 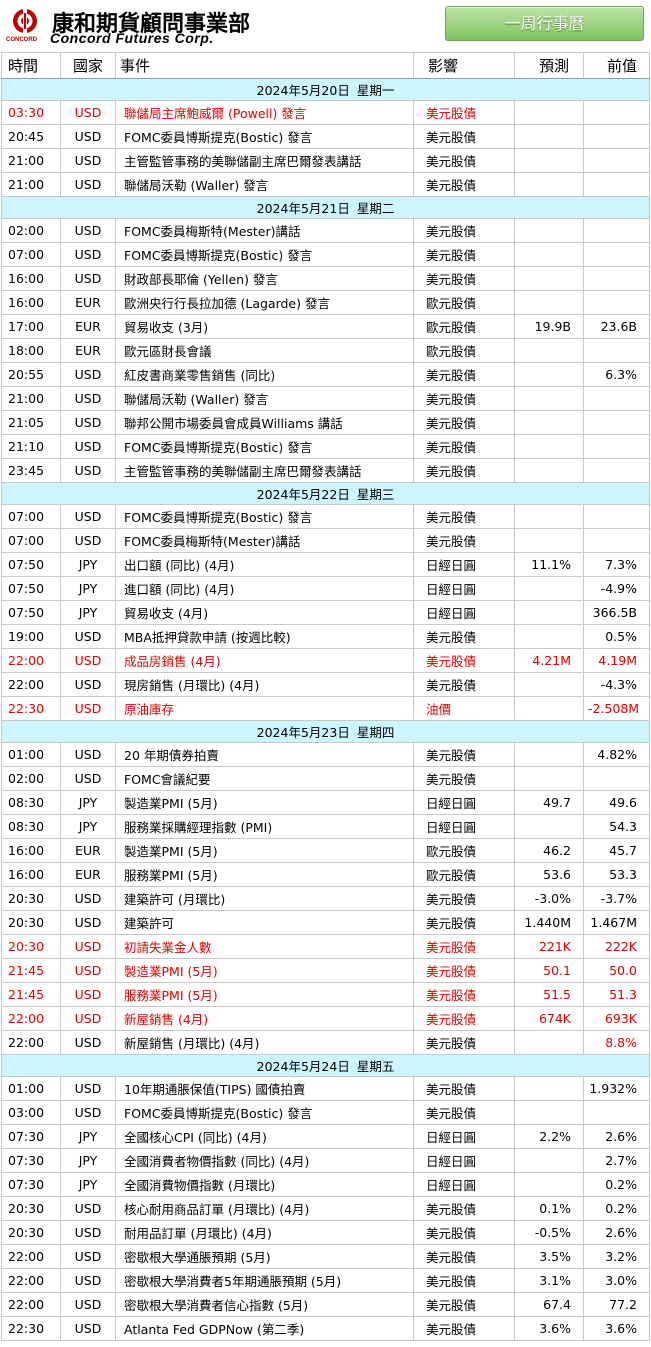 What do you see at coordinates (31, 1328) in the screenshot?
I see `event-time: 22:30` at bounding box center [31, 1328].